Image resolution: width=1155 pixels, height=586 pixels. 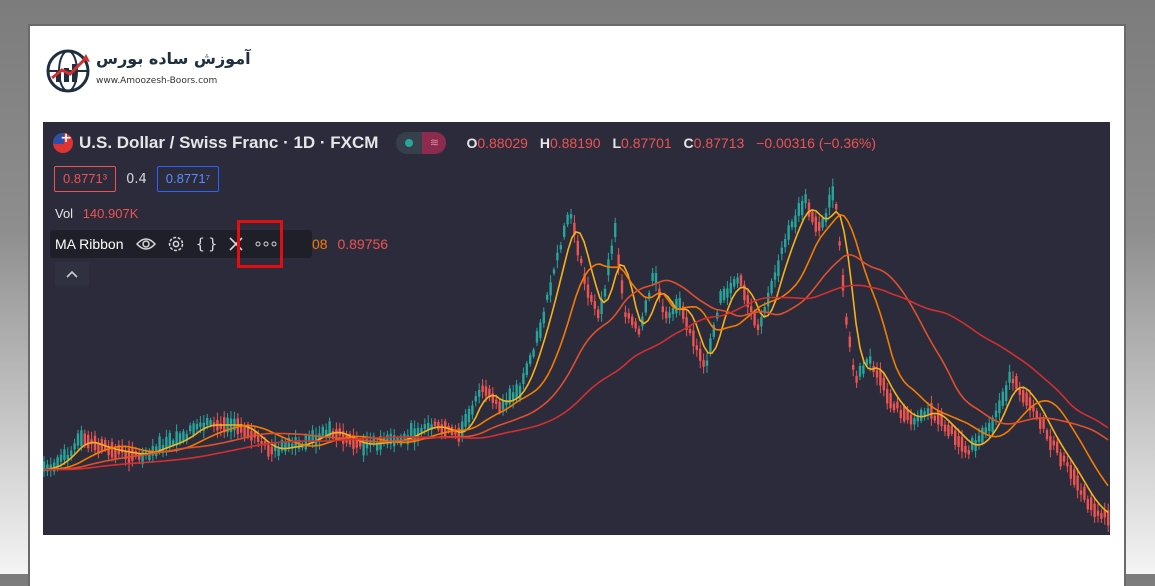 I want to click on market-status-toggle: ≋, so click(x=421, y=143).